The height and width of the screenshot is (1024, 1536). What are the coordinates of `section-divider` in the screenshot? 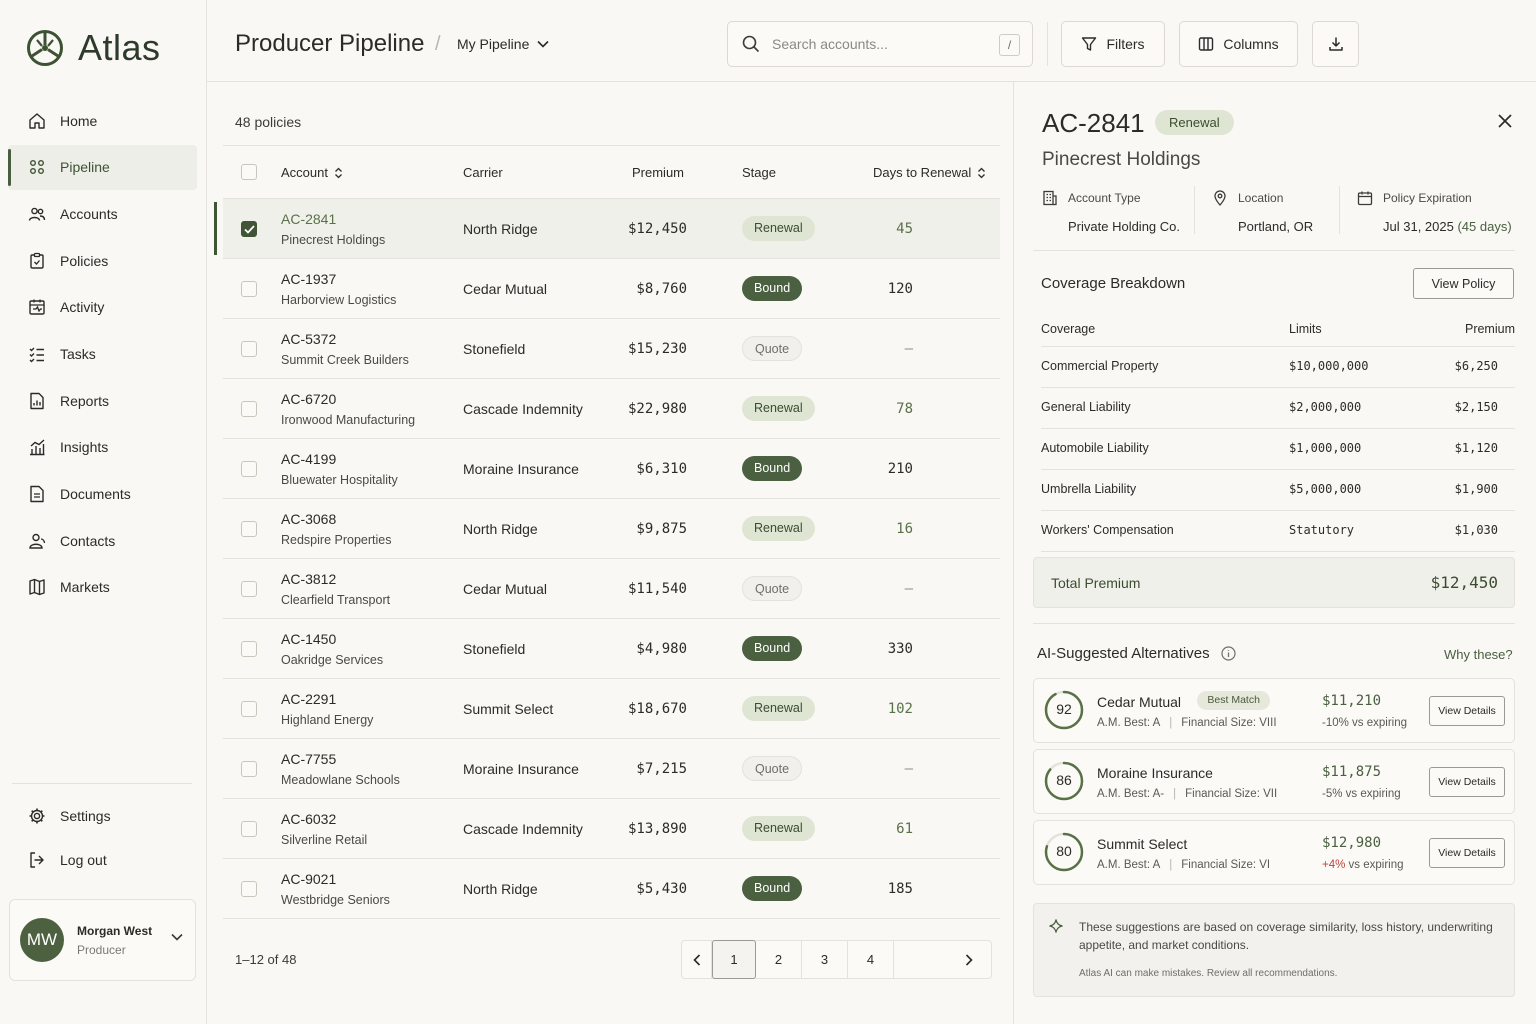 It's located at (1274, 250).